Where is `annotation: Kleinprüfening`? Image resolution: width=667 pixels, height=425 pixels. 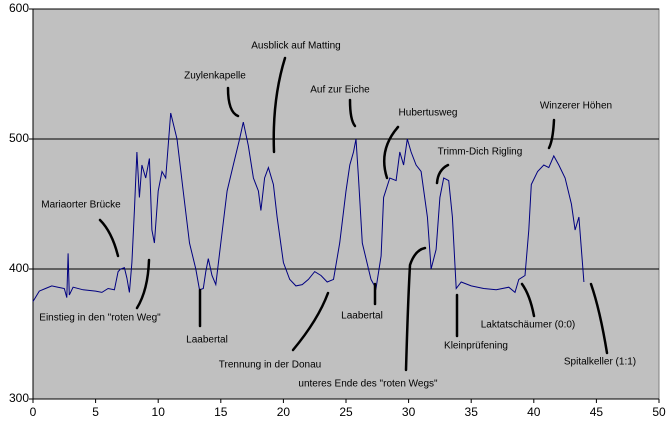
annotation: Kleinprüfening is located at coordinates (476, 346).